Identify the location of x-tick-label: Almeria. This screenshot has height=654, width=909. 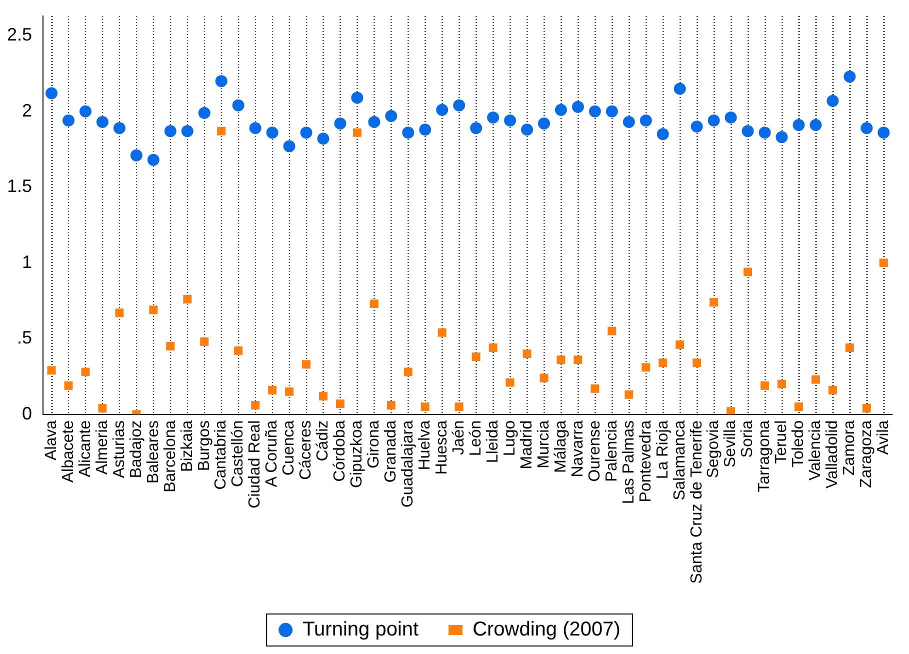
(102, 447).